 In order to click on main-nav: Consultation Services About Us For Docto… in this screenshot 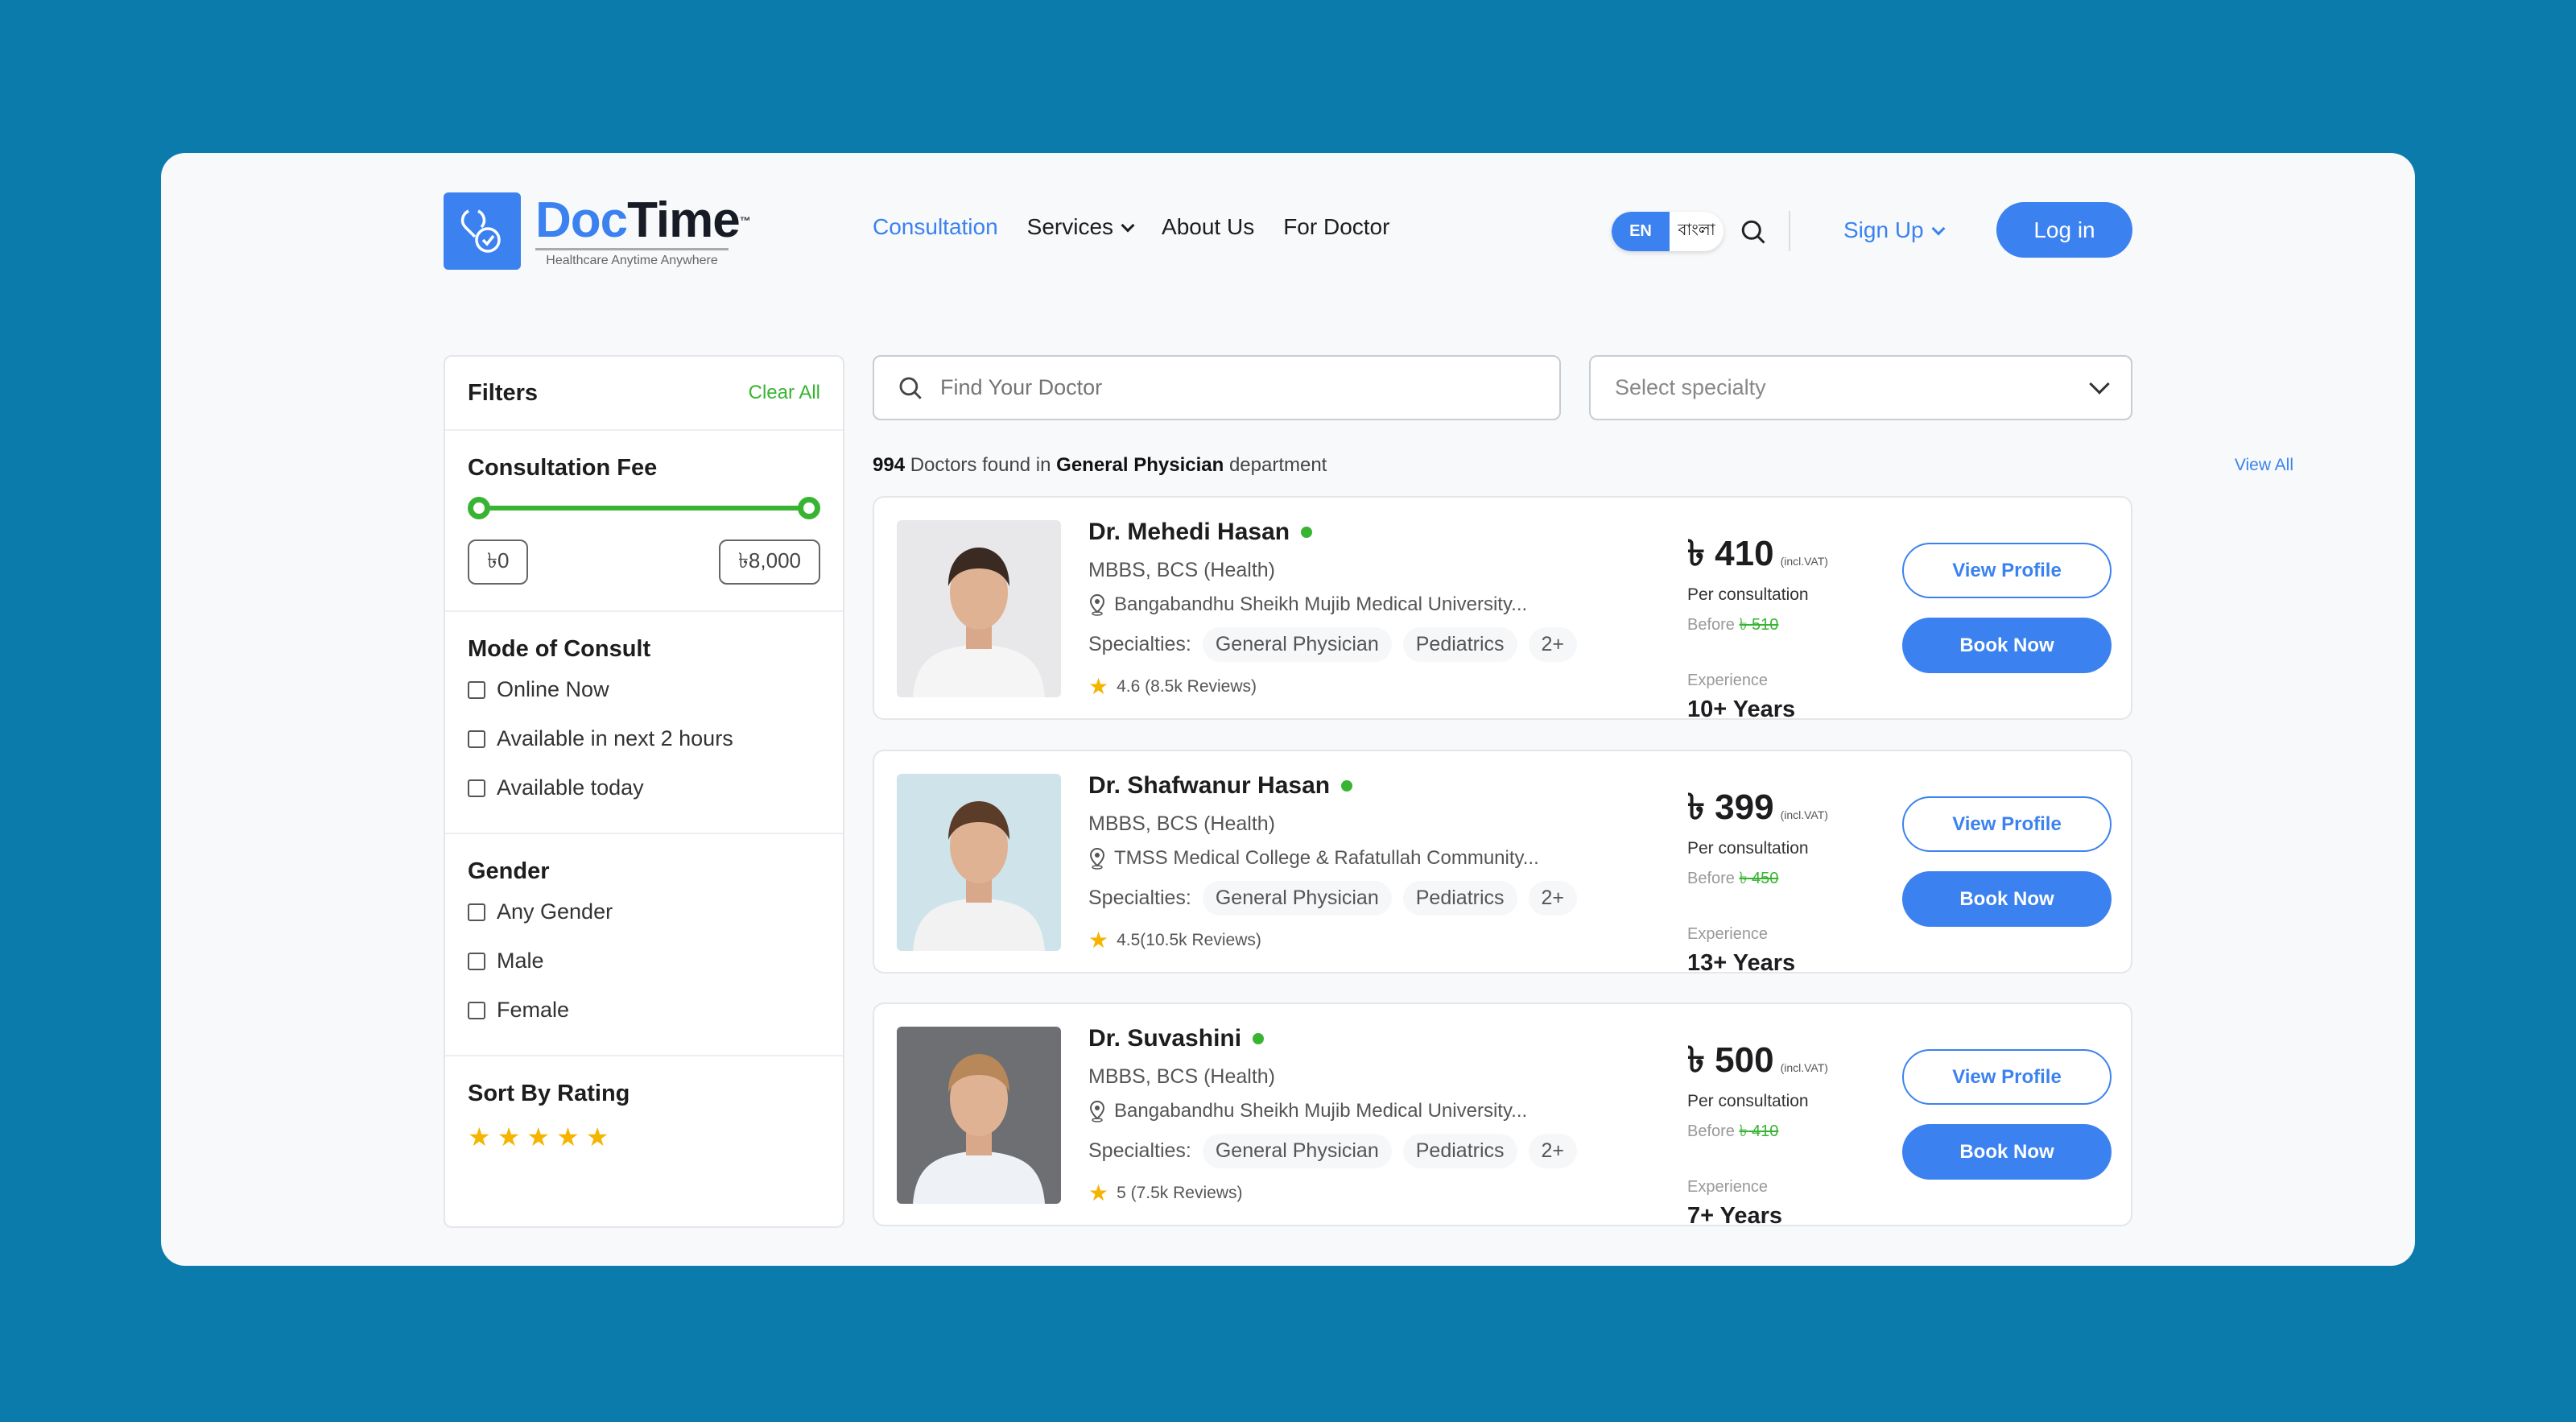, I will do `click(1131, 227)`.